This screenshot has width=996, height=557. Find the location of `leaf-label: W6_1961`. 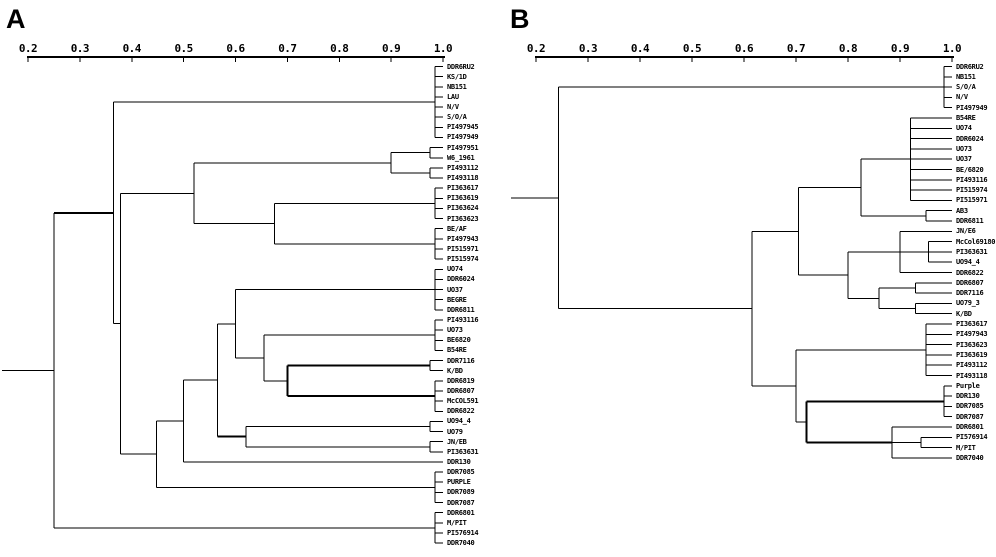

leaf-label: W6_1961 is located at coordinates (461, 157).